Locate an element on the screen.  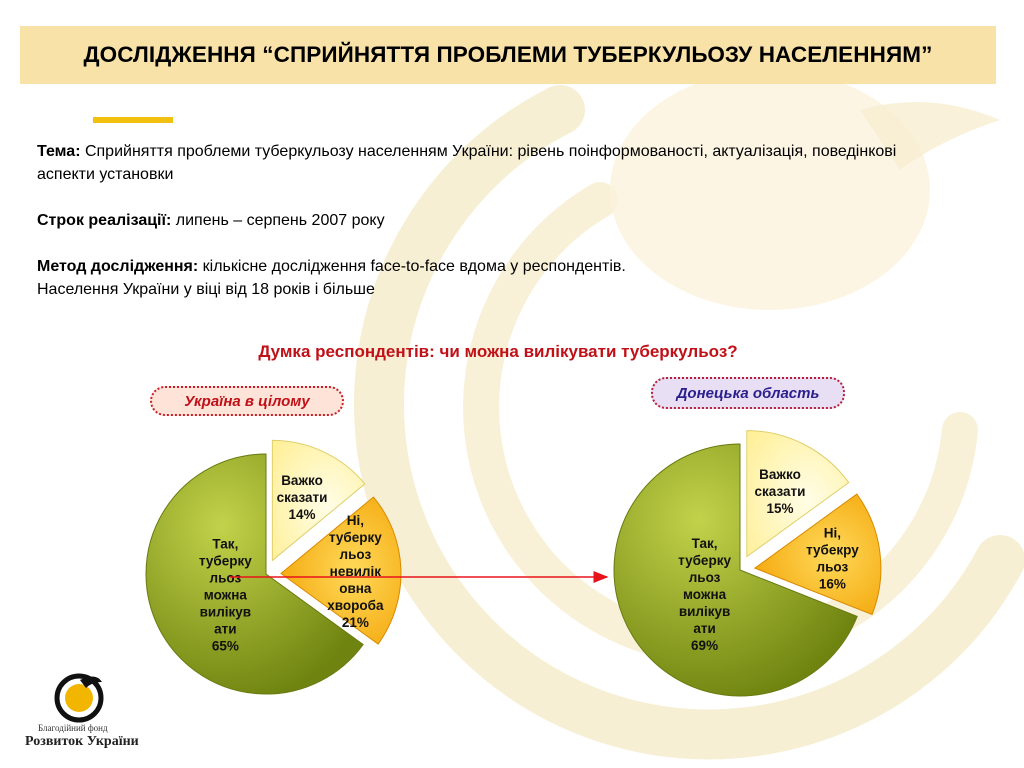
pie2-slice-hard is located at coordinates (798, 494).